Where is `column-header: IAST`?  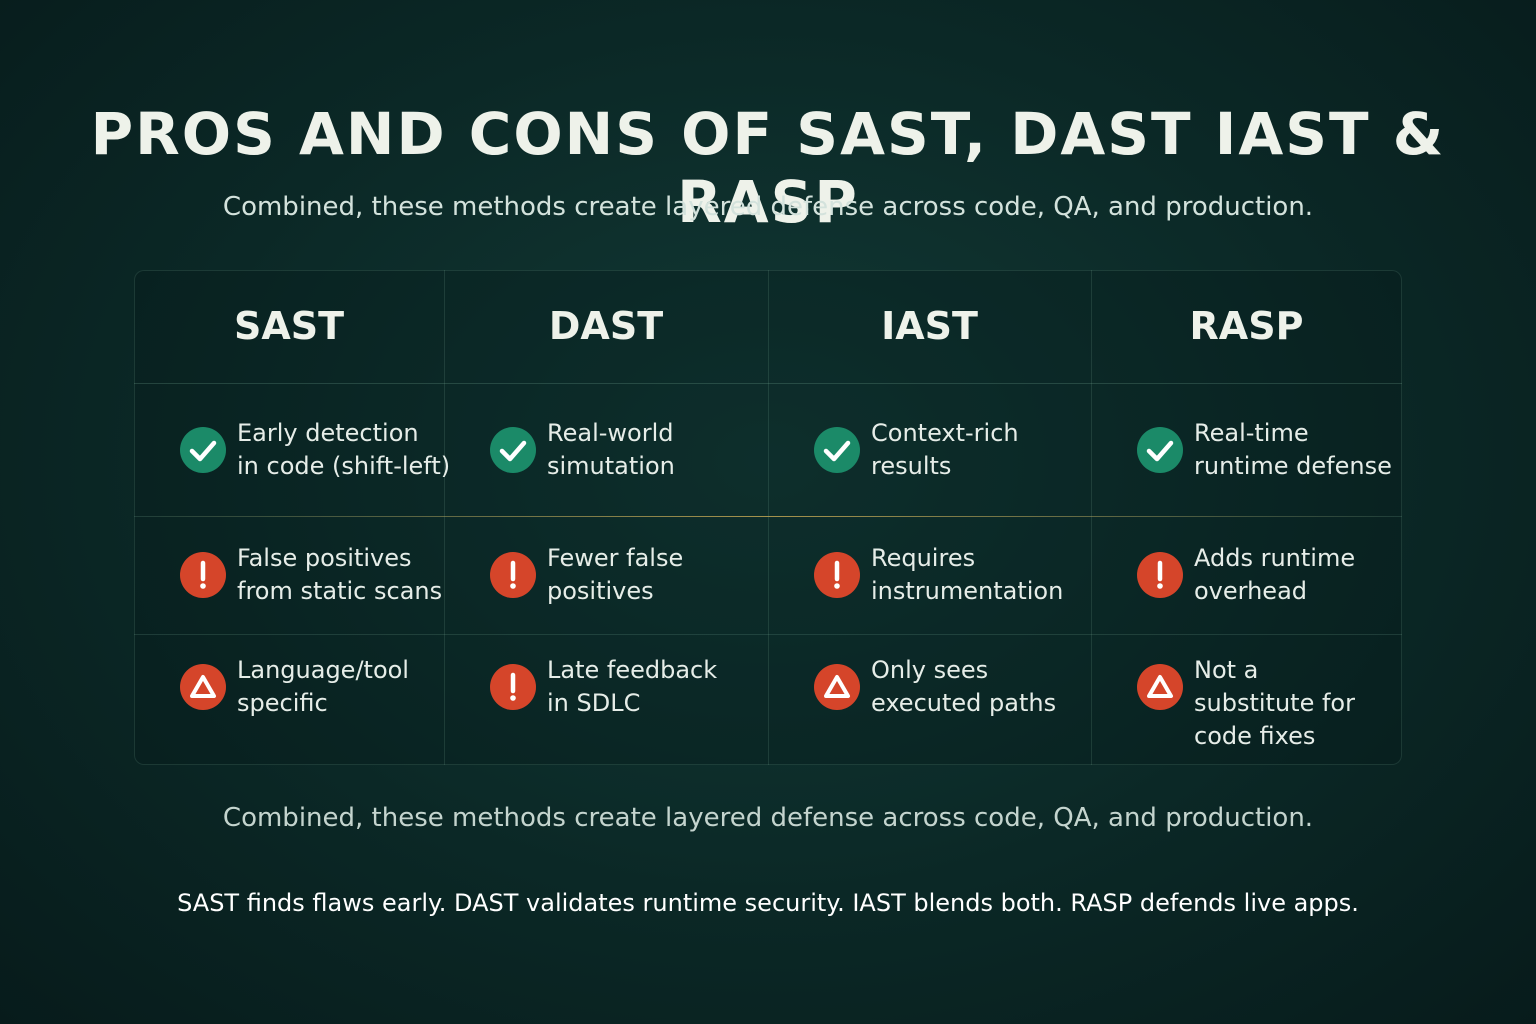 column-header: IAST is located at coordinates (929, 326).